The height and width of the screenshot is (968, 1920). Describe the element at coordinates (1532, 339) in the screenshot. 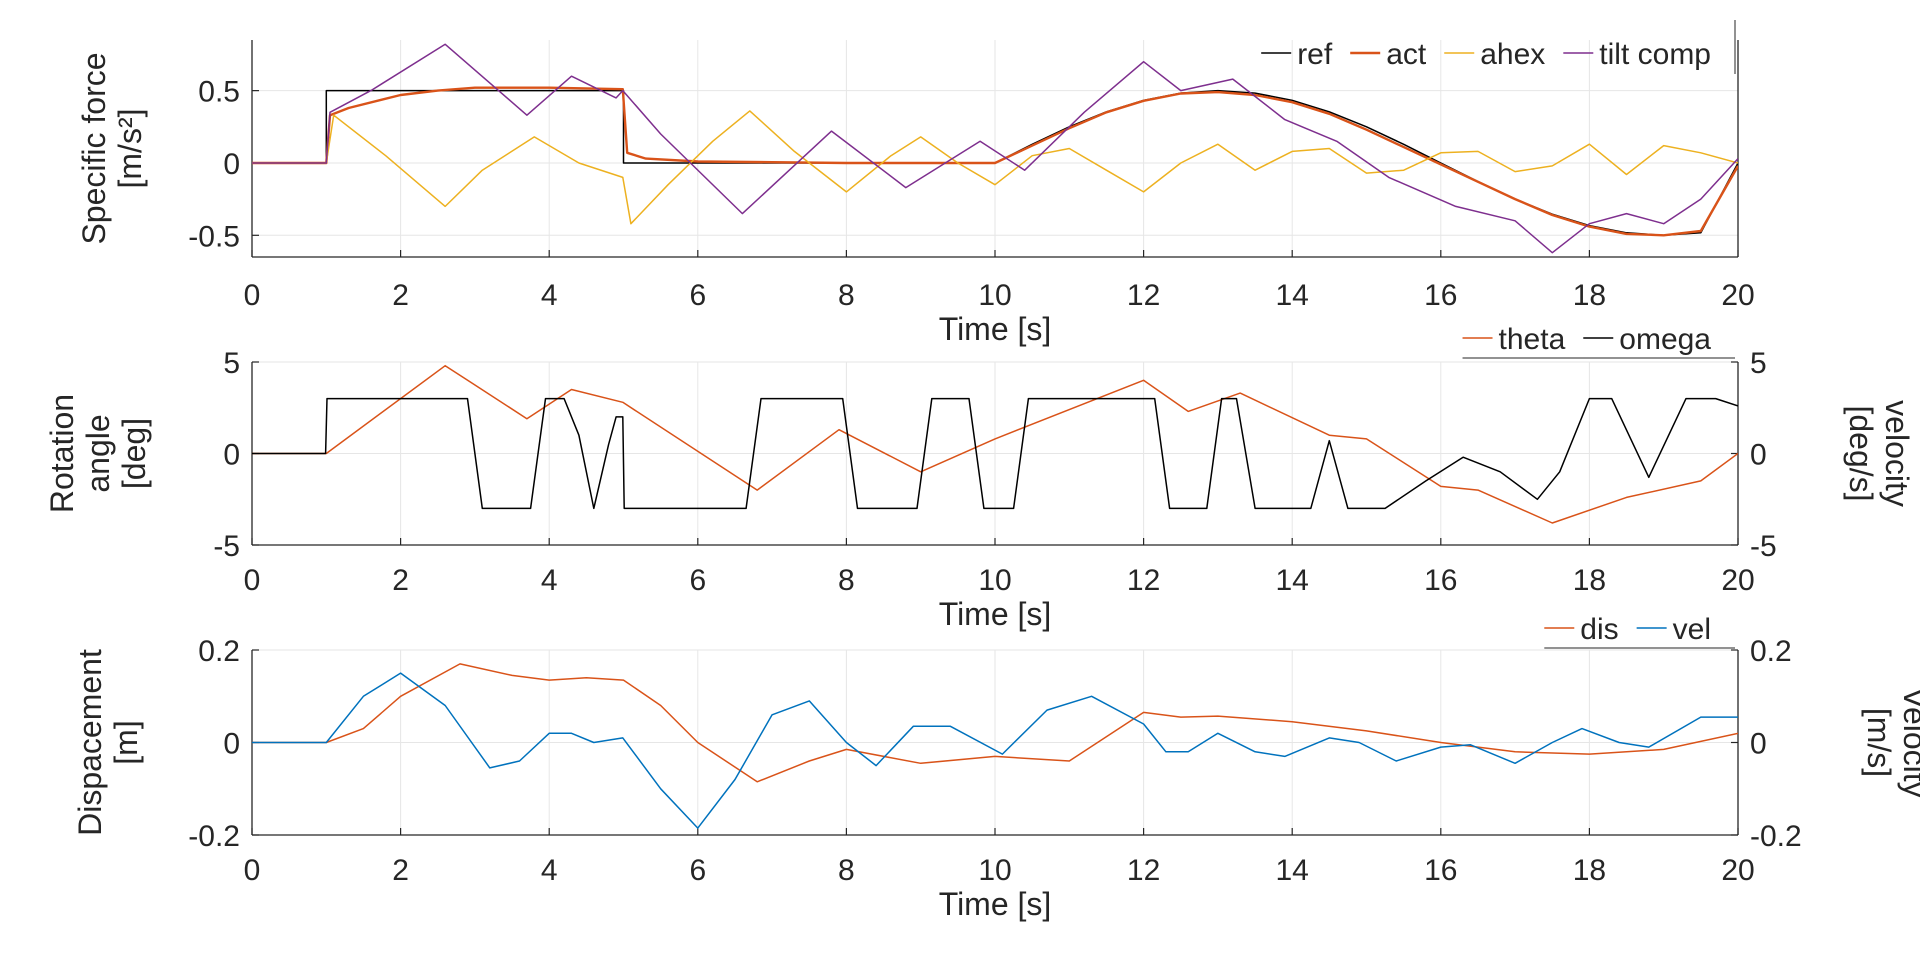

I see `legend-label: theta` at that location.